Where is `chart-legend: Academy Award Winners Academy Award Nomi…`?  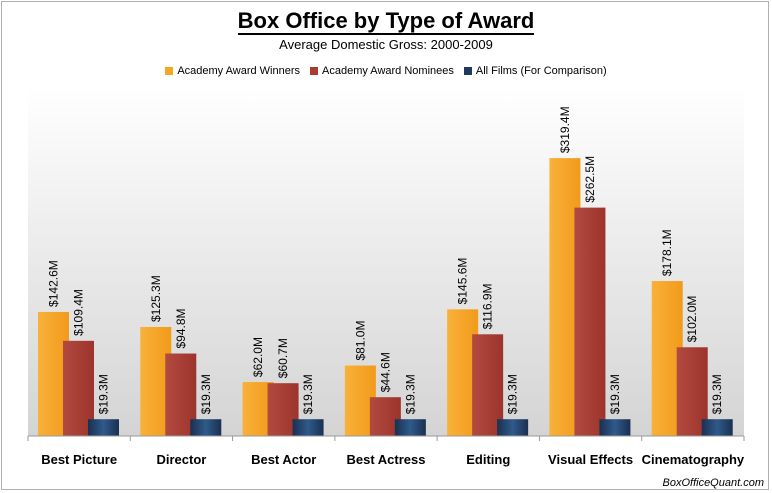
chart-legend: Academy Award Winners Academy Award Nomi… is located at coordinates (386, 71).